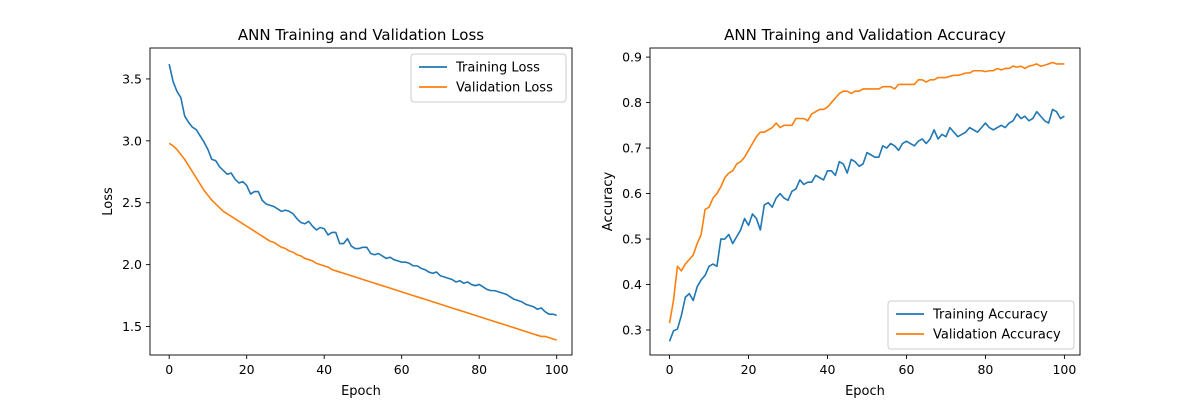 The height and width of the screenshot is (400, 1200). Describe the element at coordinates (402, 369) in the screenshot. I see `loss-x-tick-label: 60` at that location.